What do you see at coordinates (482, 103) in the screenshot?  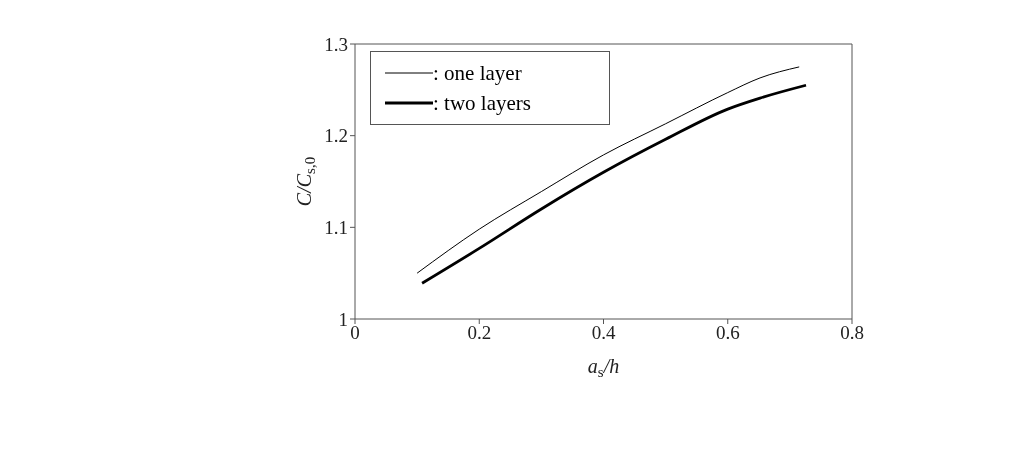 I see `legend-label: : two layers` at bounding box center [482, 103].